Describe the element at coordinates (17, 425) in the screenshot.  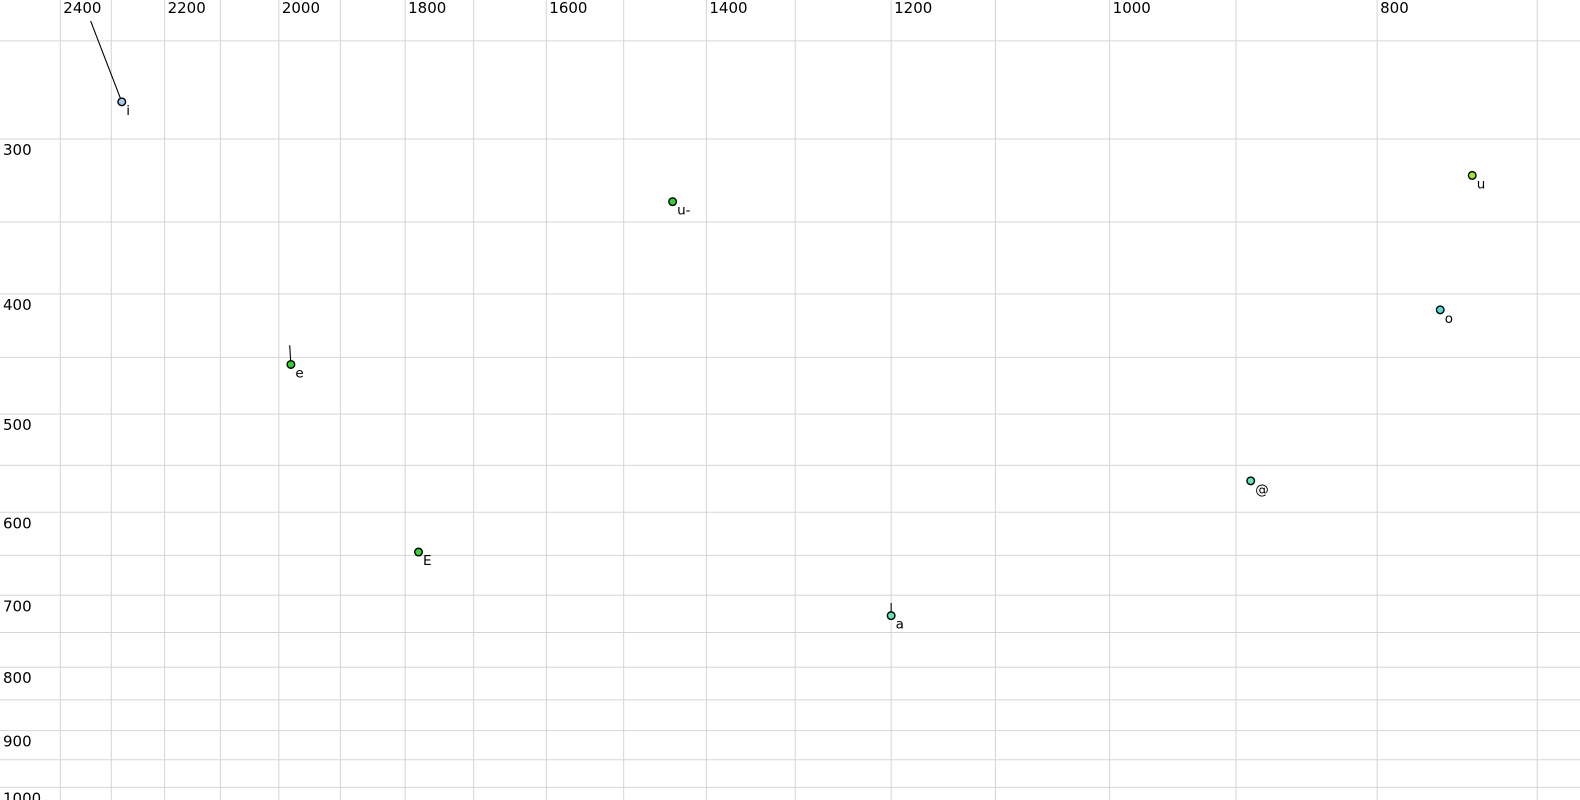
I see `y-tick-label-500: 500` at that location.